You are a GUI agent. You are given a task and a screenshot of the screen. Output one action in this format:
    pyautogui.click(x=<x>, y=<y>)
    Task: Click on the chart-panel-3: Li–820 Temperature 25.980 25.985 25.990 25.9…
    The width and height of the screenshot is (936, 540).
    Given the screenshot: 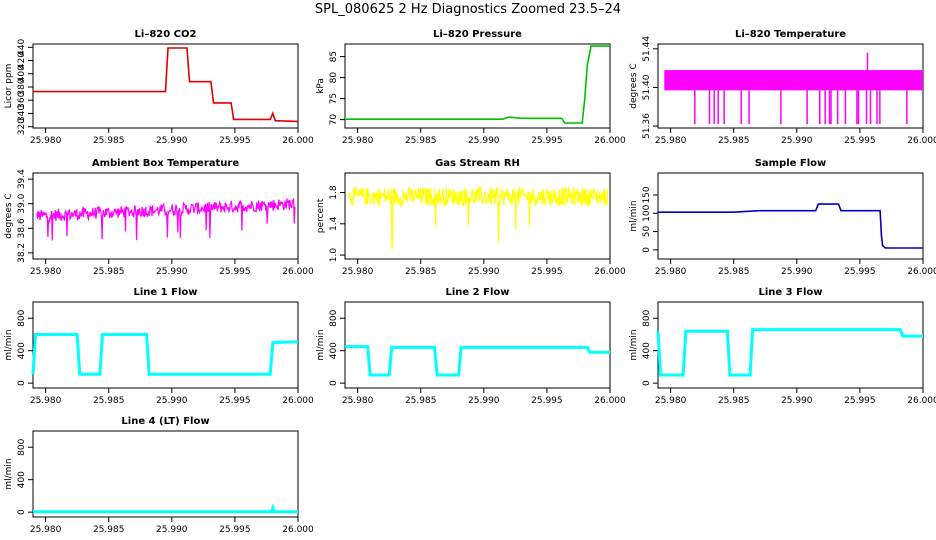 What is the action you would take?
    pyautogui.click(x=782, y=87)
    